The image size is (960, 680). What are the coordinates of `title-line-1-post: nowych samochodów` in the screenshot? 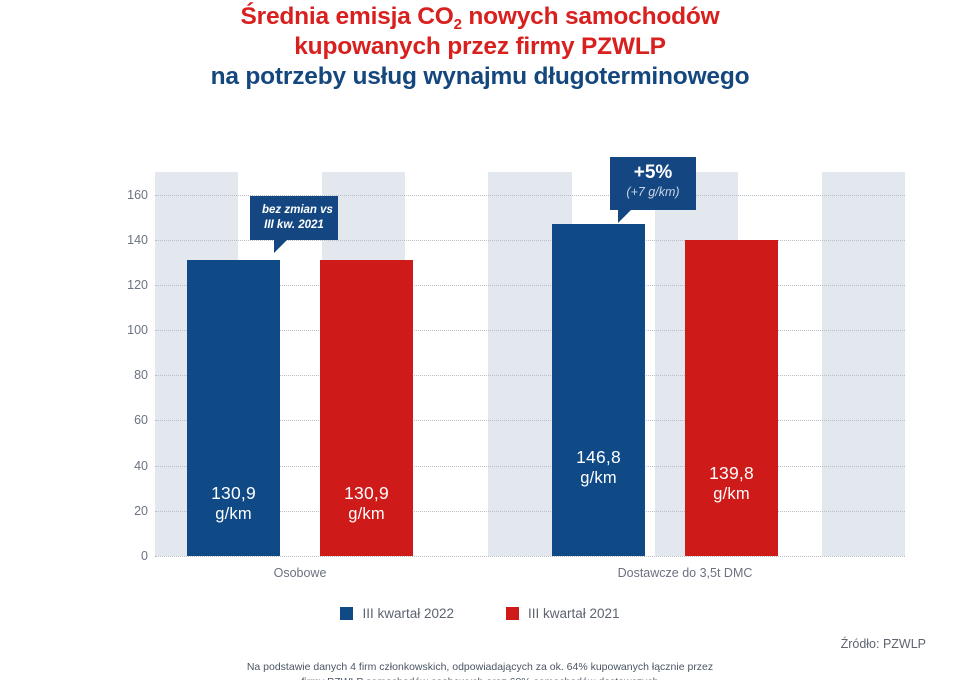 It's located at (590, 16).